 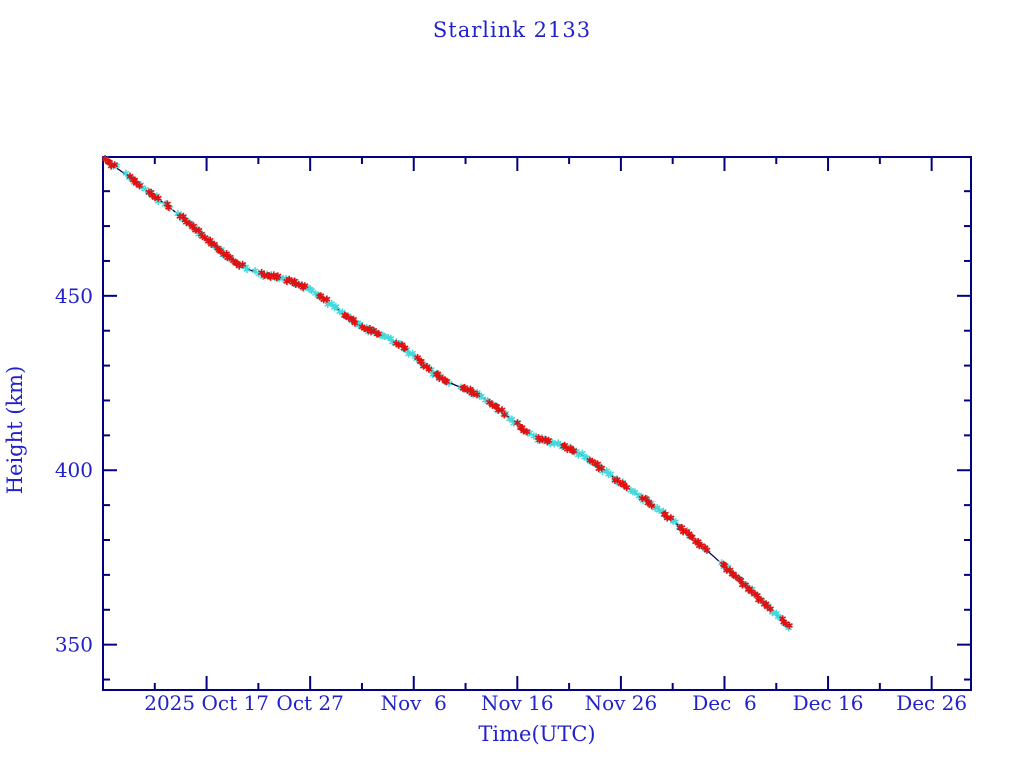 I want to click on x-tick-label: Oct 27, so click(x=309, y=703).